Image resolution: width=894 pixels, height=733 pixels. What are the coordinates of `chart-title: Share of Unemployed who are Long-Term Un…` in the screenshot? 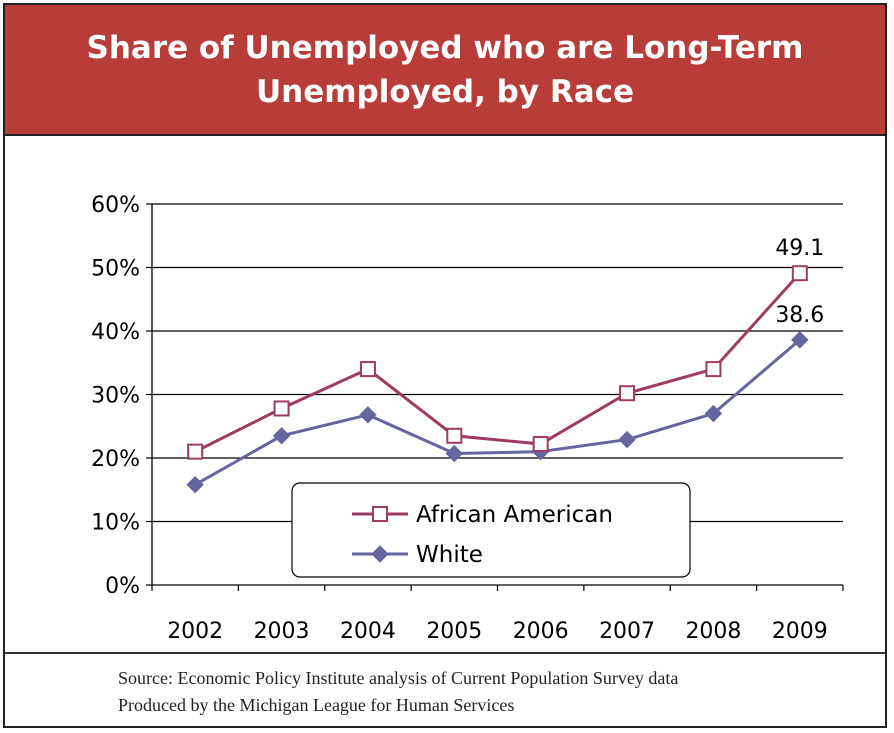 It's located at (445, 69).